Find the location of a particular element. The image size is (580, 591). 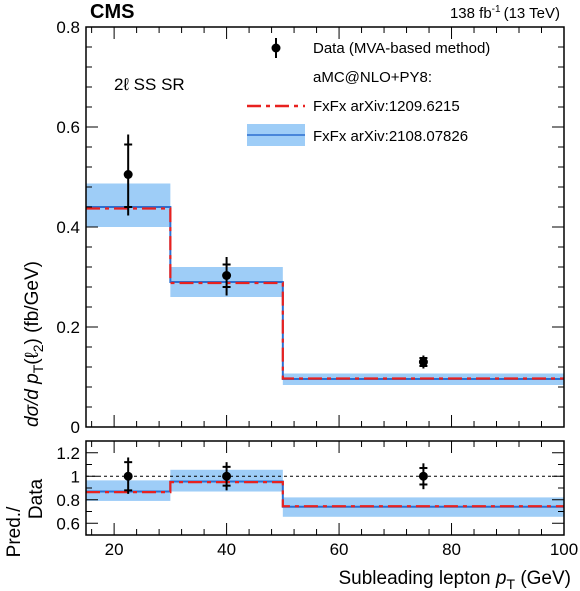

y-title-arg: (ℓ is located at coordinates (32, 358).